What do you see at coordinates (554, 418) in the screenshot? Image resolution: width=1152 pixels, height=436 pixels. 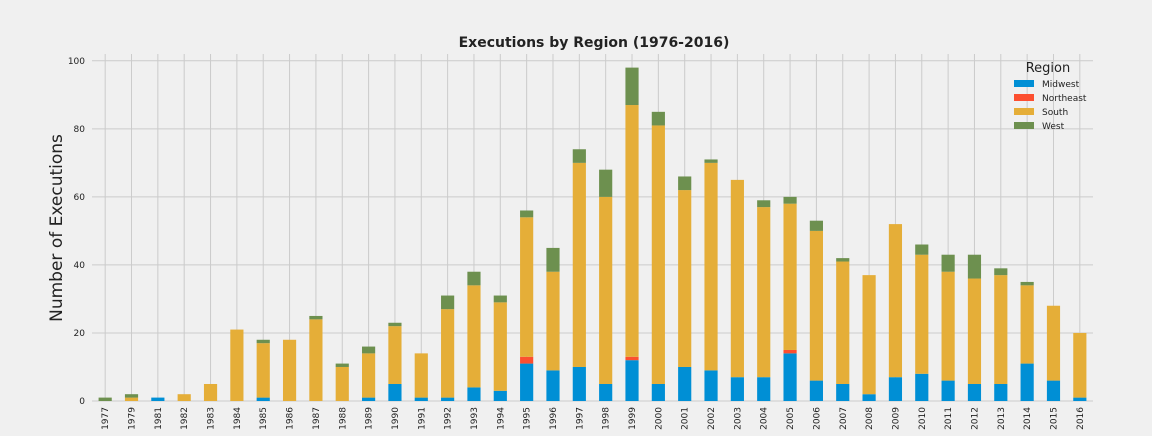 I see `x-tick-label: 1996` at bounding box center [554, 418].